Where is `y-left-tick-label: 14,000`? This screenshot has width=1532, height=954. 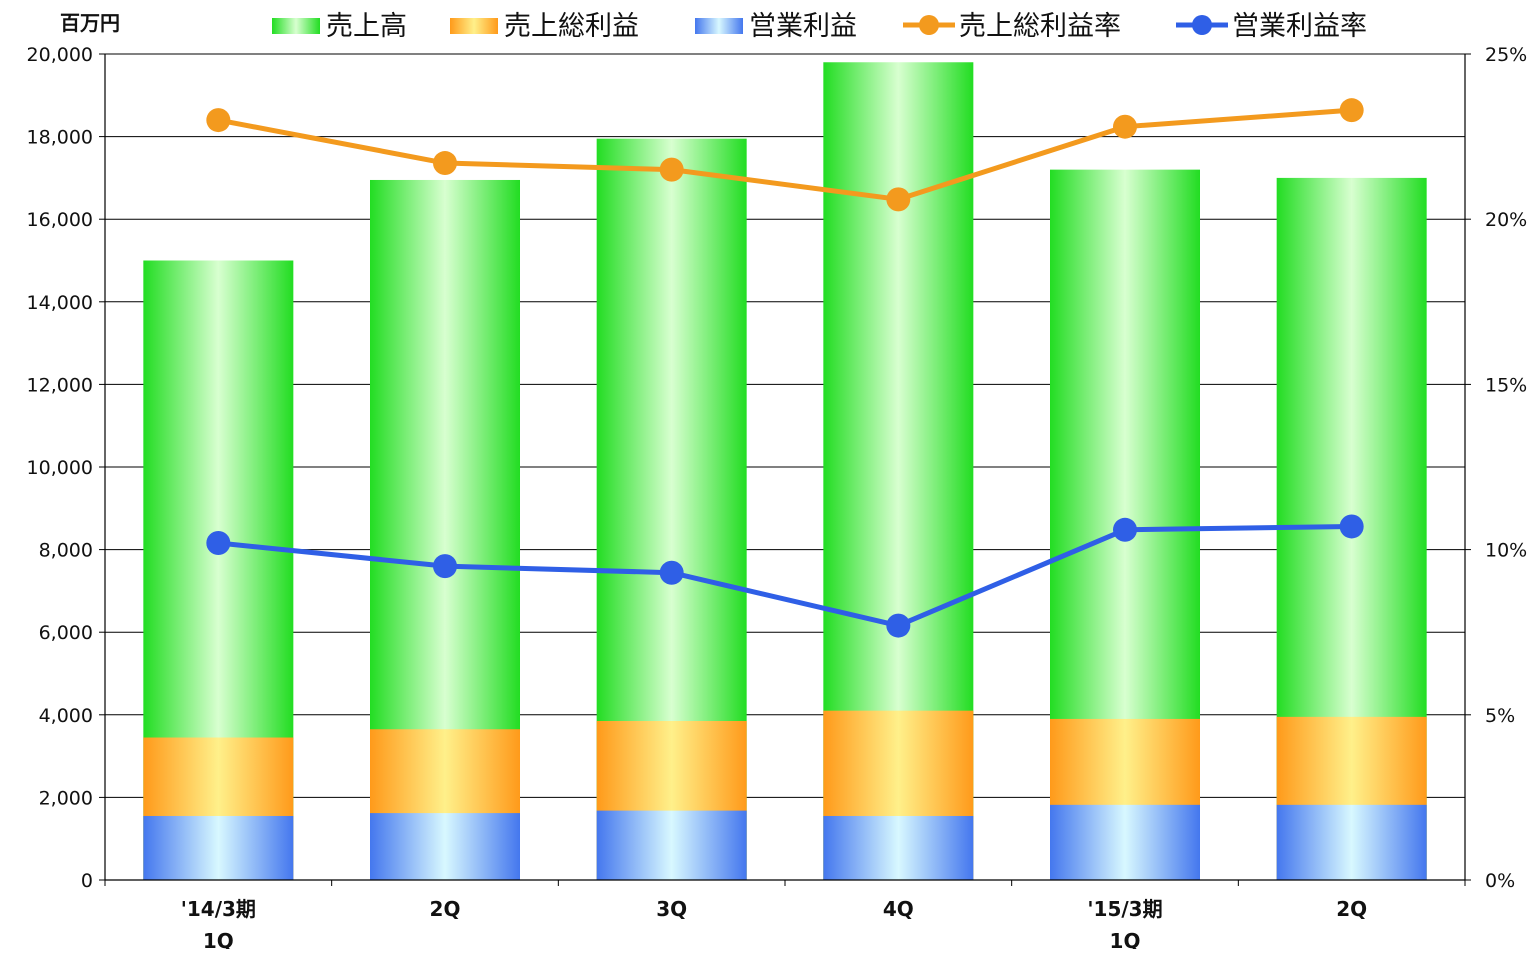
y-left-tick-label: 14,000 is located at coordinates (60, 303).